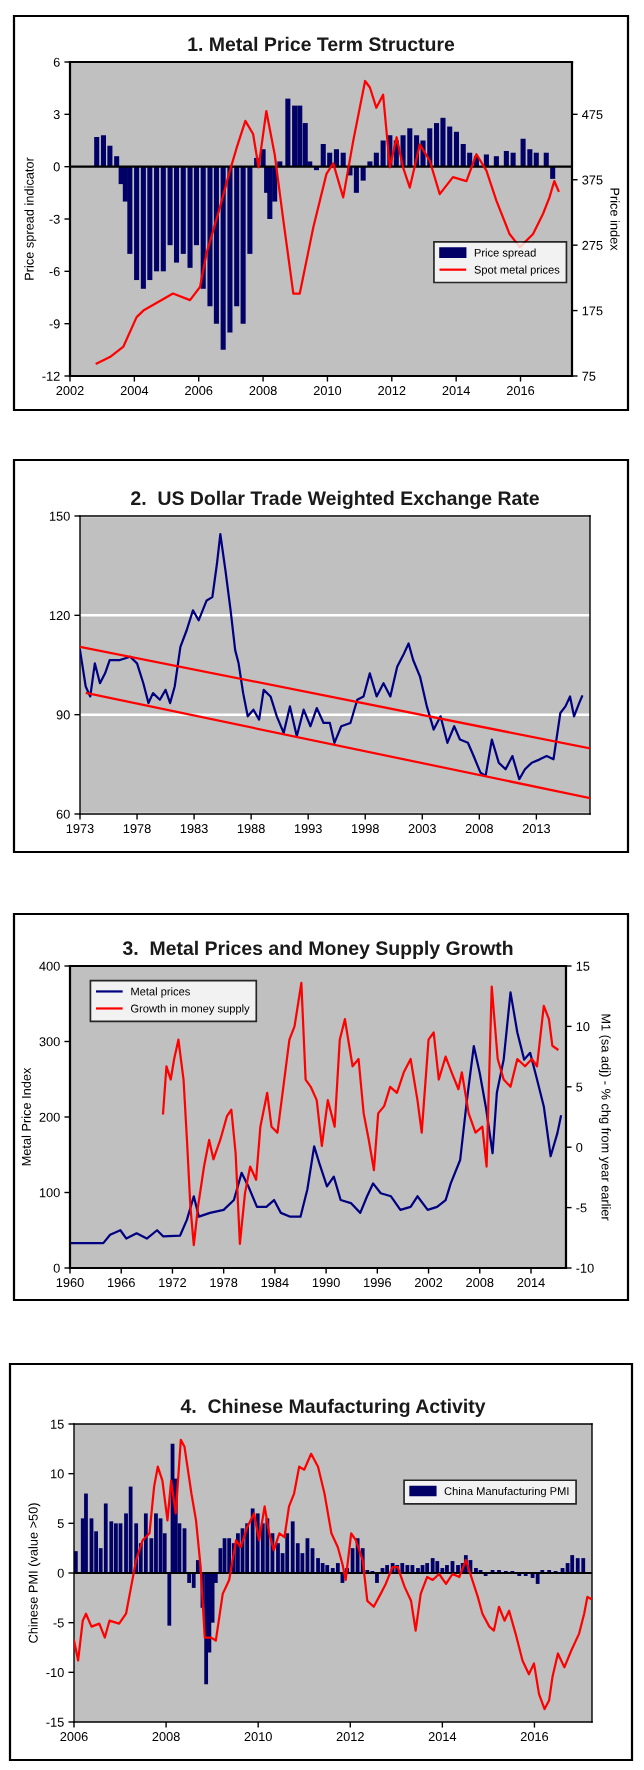 The height and width of the screenshot is (1770, 644). What do you see at coordinates (335, 500) in the screenshot?
I see `chart-title: 2. US Dollar Trade Weighted Exchange Rate` at bounding box center [335, 500].